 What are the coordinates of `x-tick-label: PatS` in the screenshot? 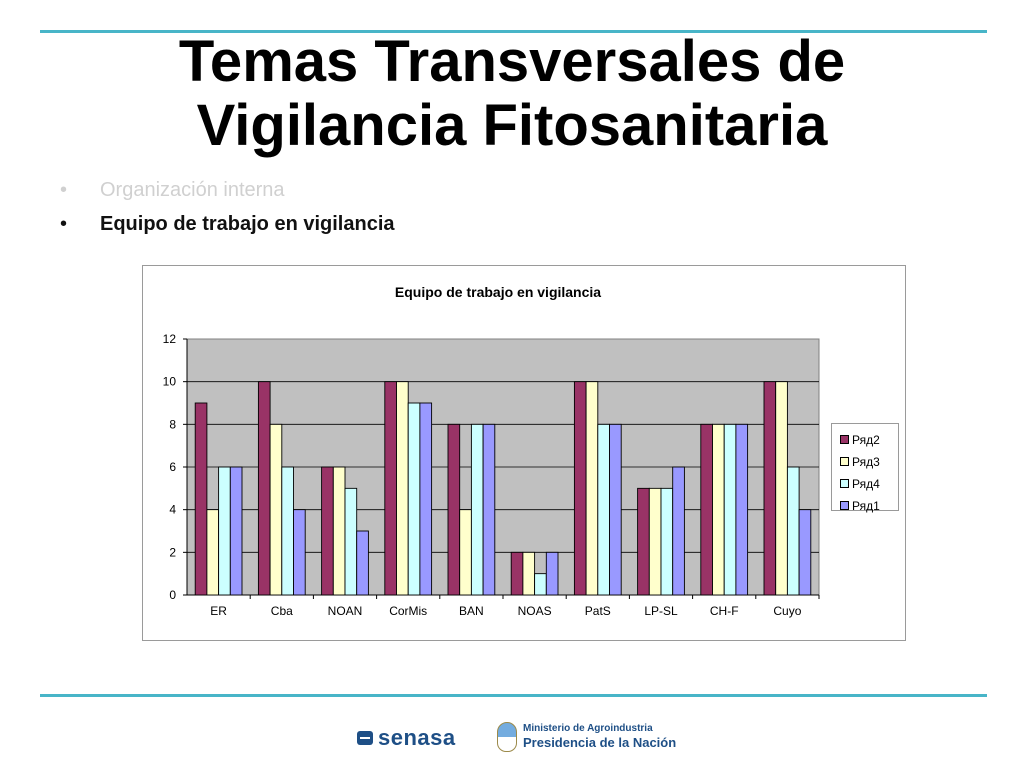 It's located at (598, 611).